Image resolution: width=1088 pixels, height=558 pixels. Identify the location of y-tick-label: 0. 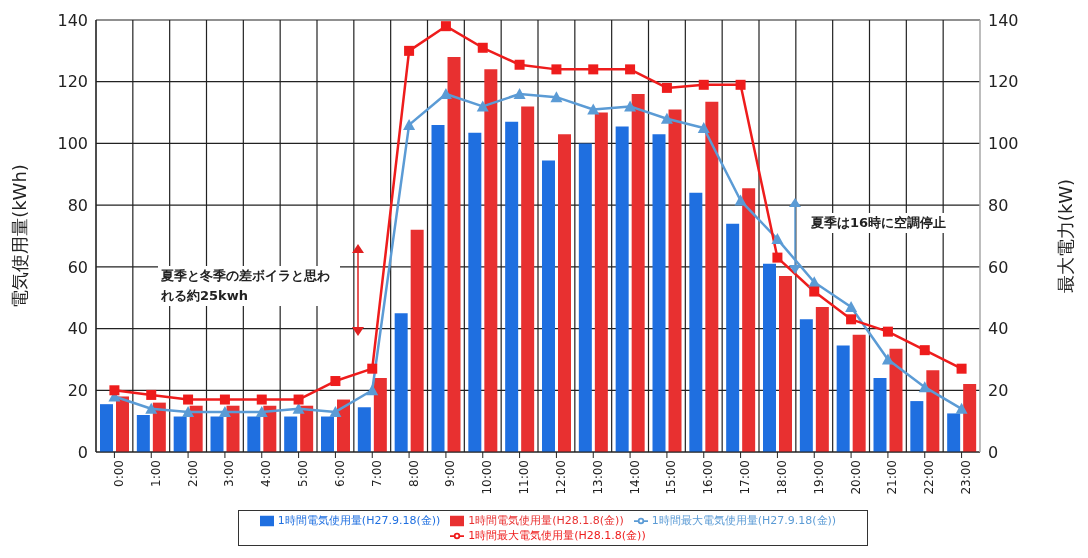
(82, 452).